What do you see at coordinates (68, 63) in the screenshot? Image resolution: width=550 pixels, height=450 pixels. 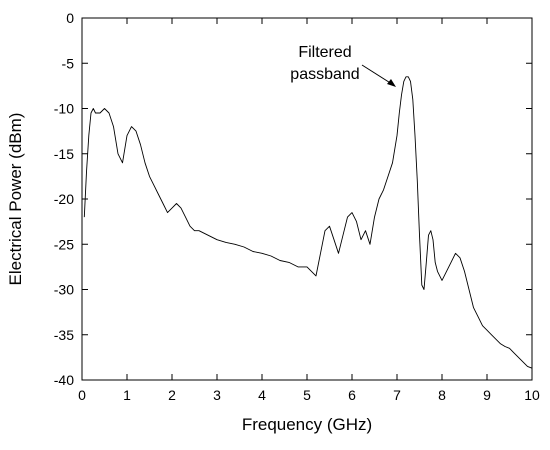 I see `y-tick-label: -5` at bounding box center [68, 63].